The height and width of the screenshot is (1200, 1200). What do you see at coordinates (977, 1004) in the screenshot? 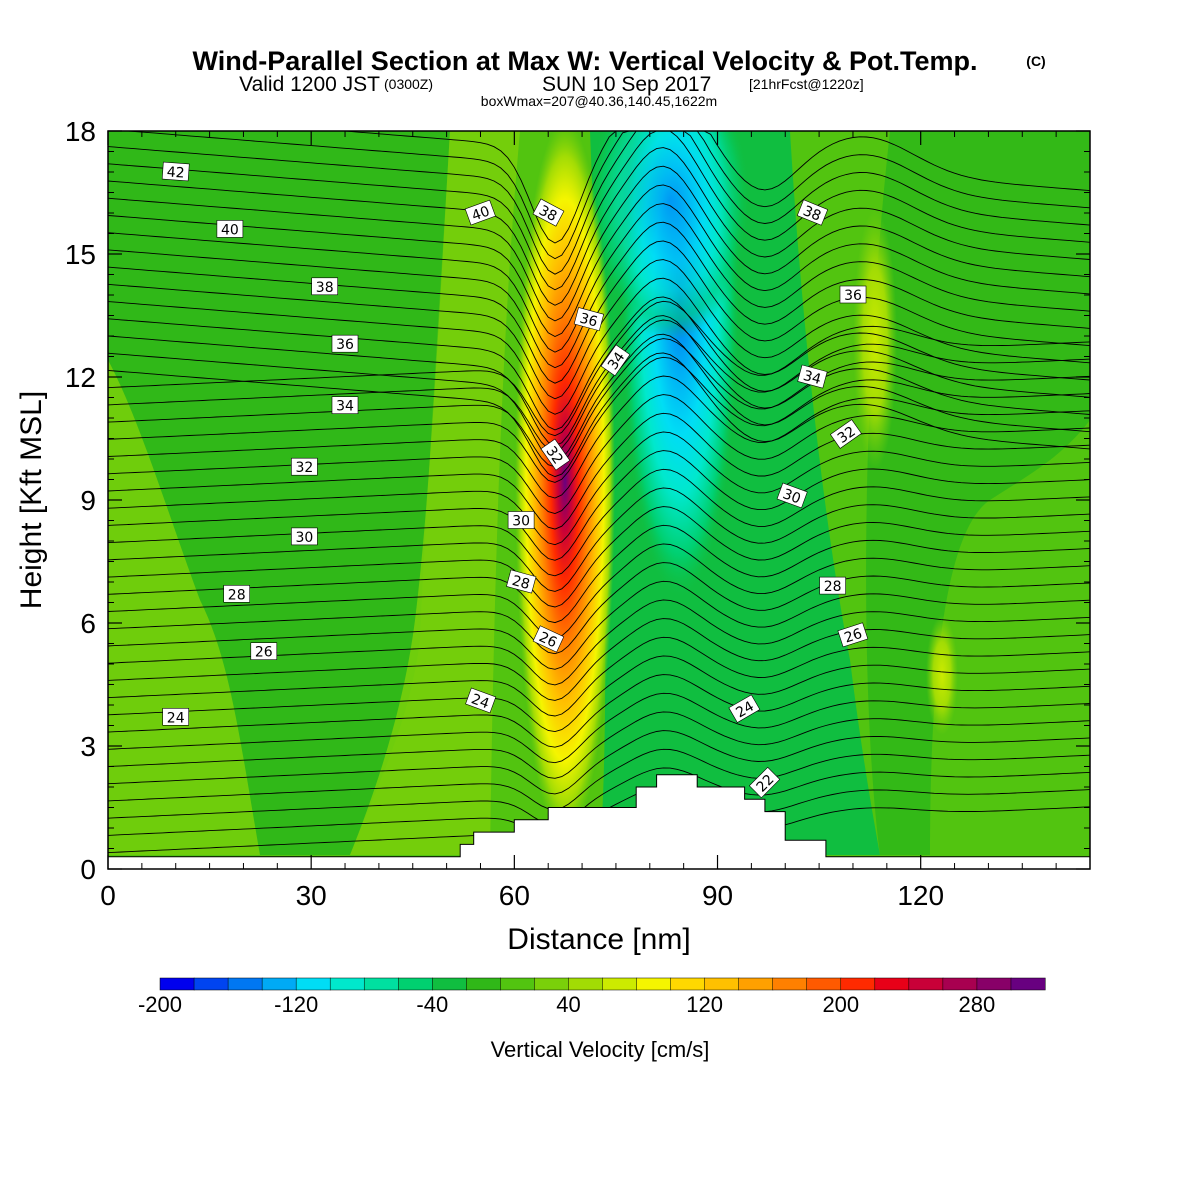
I see `colorbar-tick-label: 280` at bounding box center [977, 1004].